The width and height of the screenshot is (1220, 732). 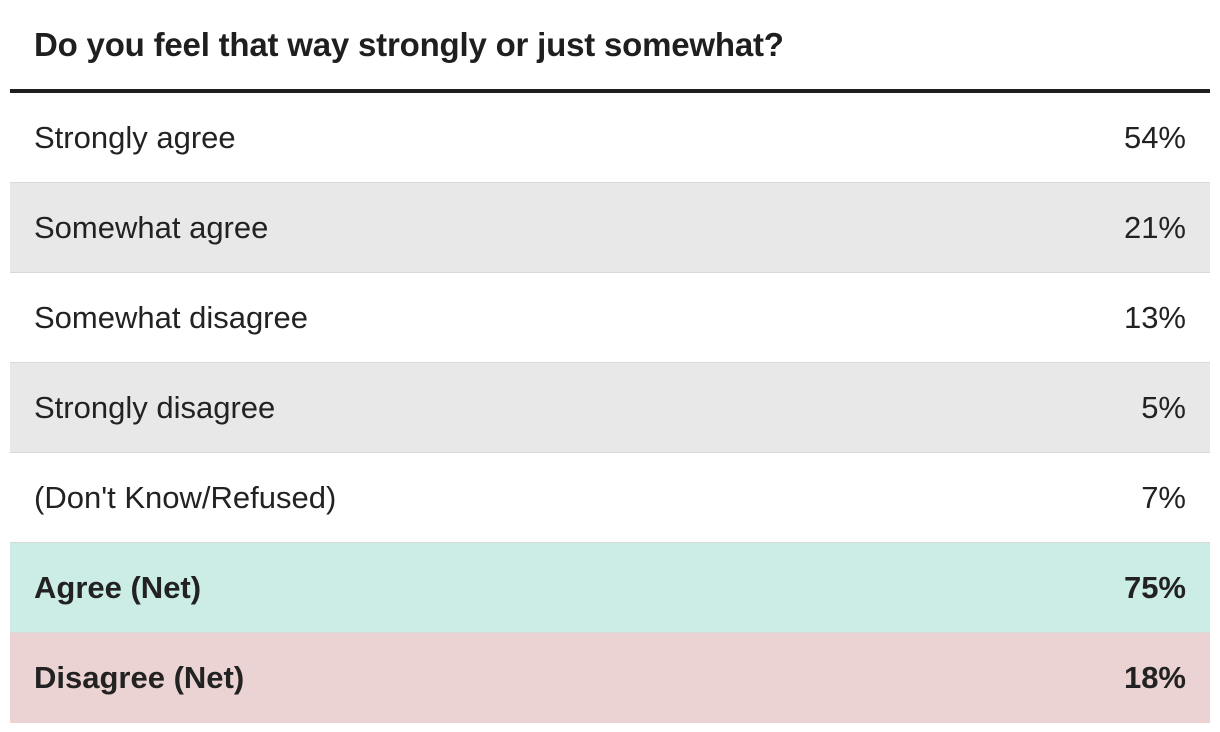 I want to click on row-value: 75%, so click(x=1154, y=587).